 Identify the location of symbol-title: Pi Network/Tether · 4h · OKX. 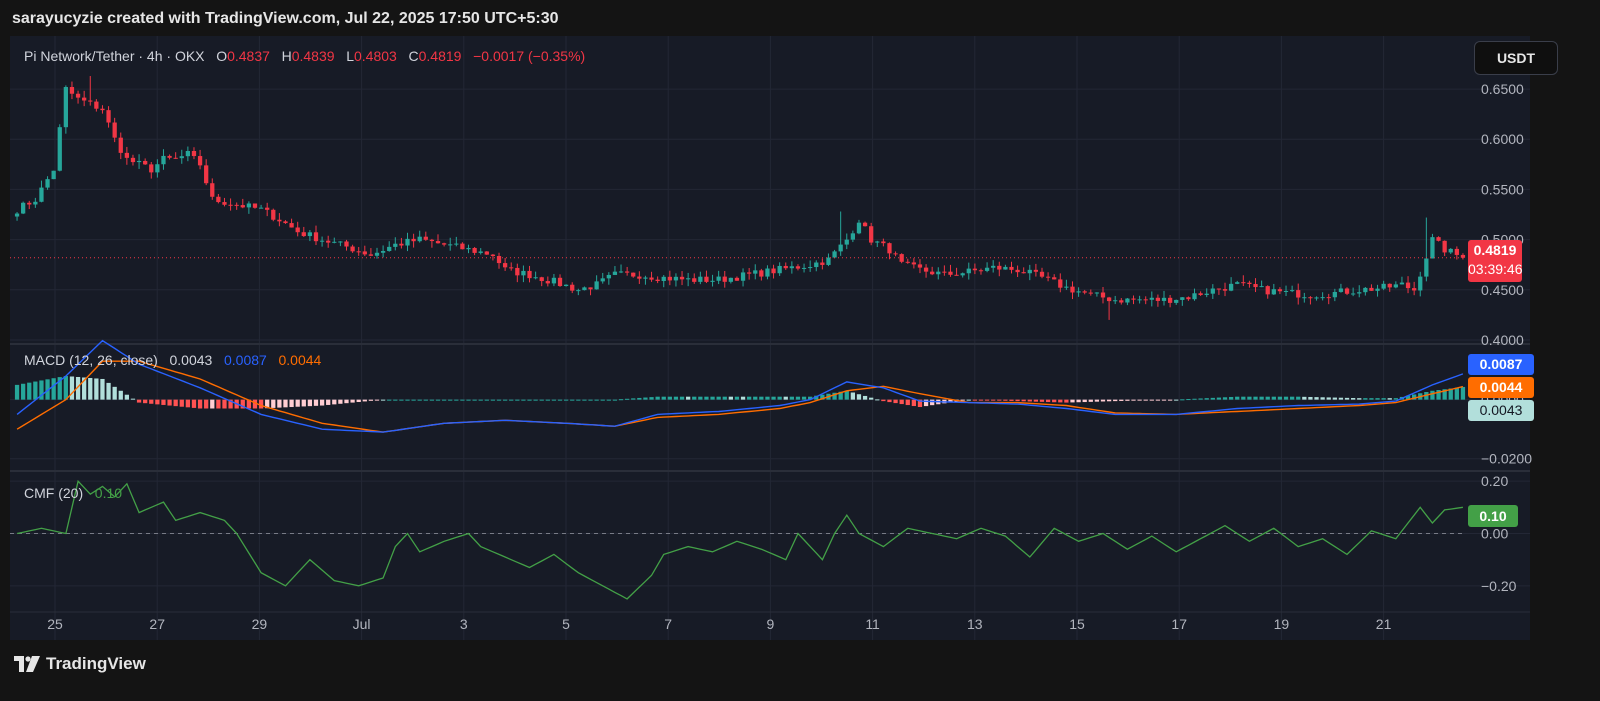
(114, 56).